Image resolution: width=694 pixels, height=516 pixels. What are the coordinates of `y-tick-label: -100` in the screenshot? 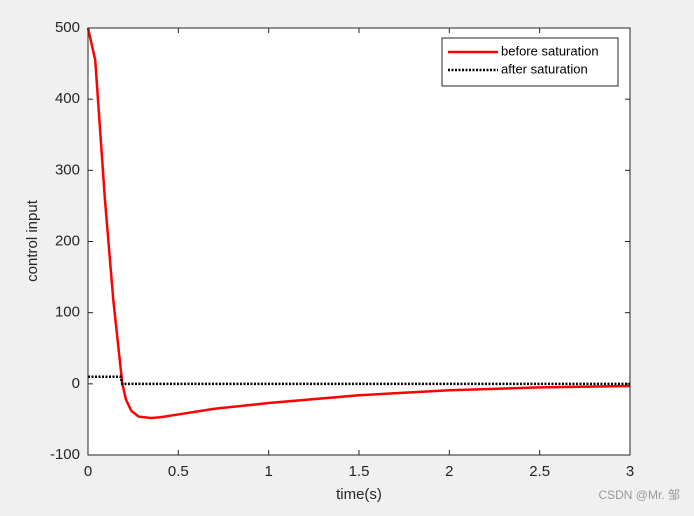 It's located at (65, 454).